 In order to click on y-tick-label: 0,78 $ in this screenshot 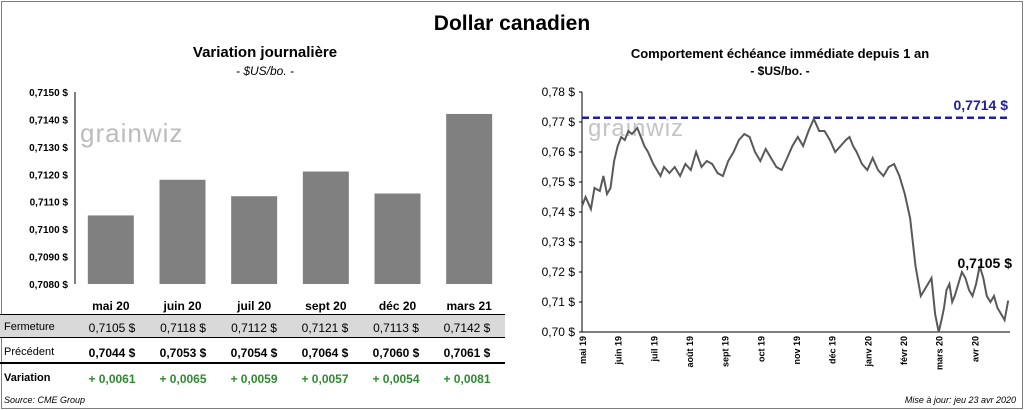, I will do `click(559, 92)`.